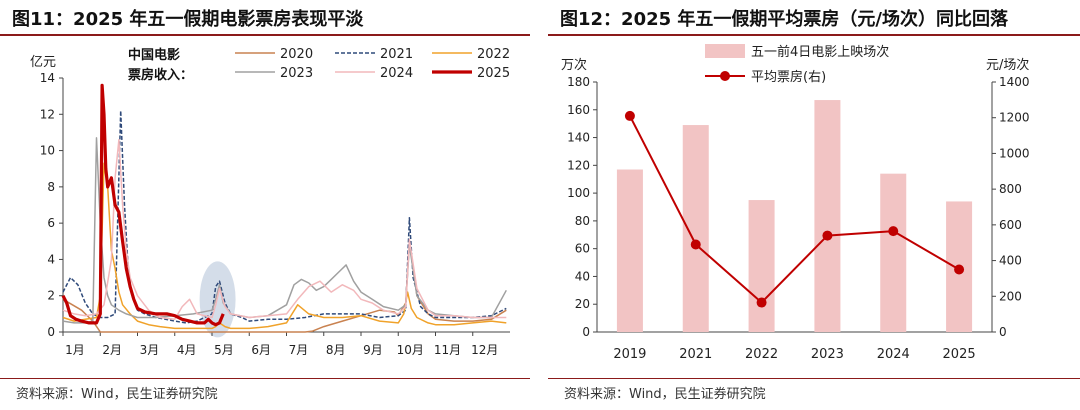 The image size is (1080, 410). What do you see at coordinates (578, 82) in the screenshot?
I see `y-left-tick-label: 180` at bounding box center [578, 82].